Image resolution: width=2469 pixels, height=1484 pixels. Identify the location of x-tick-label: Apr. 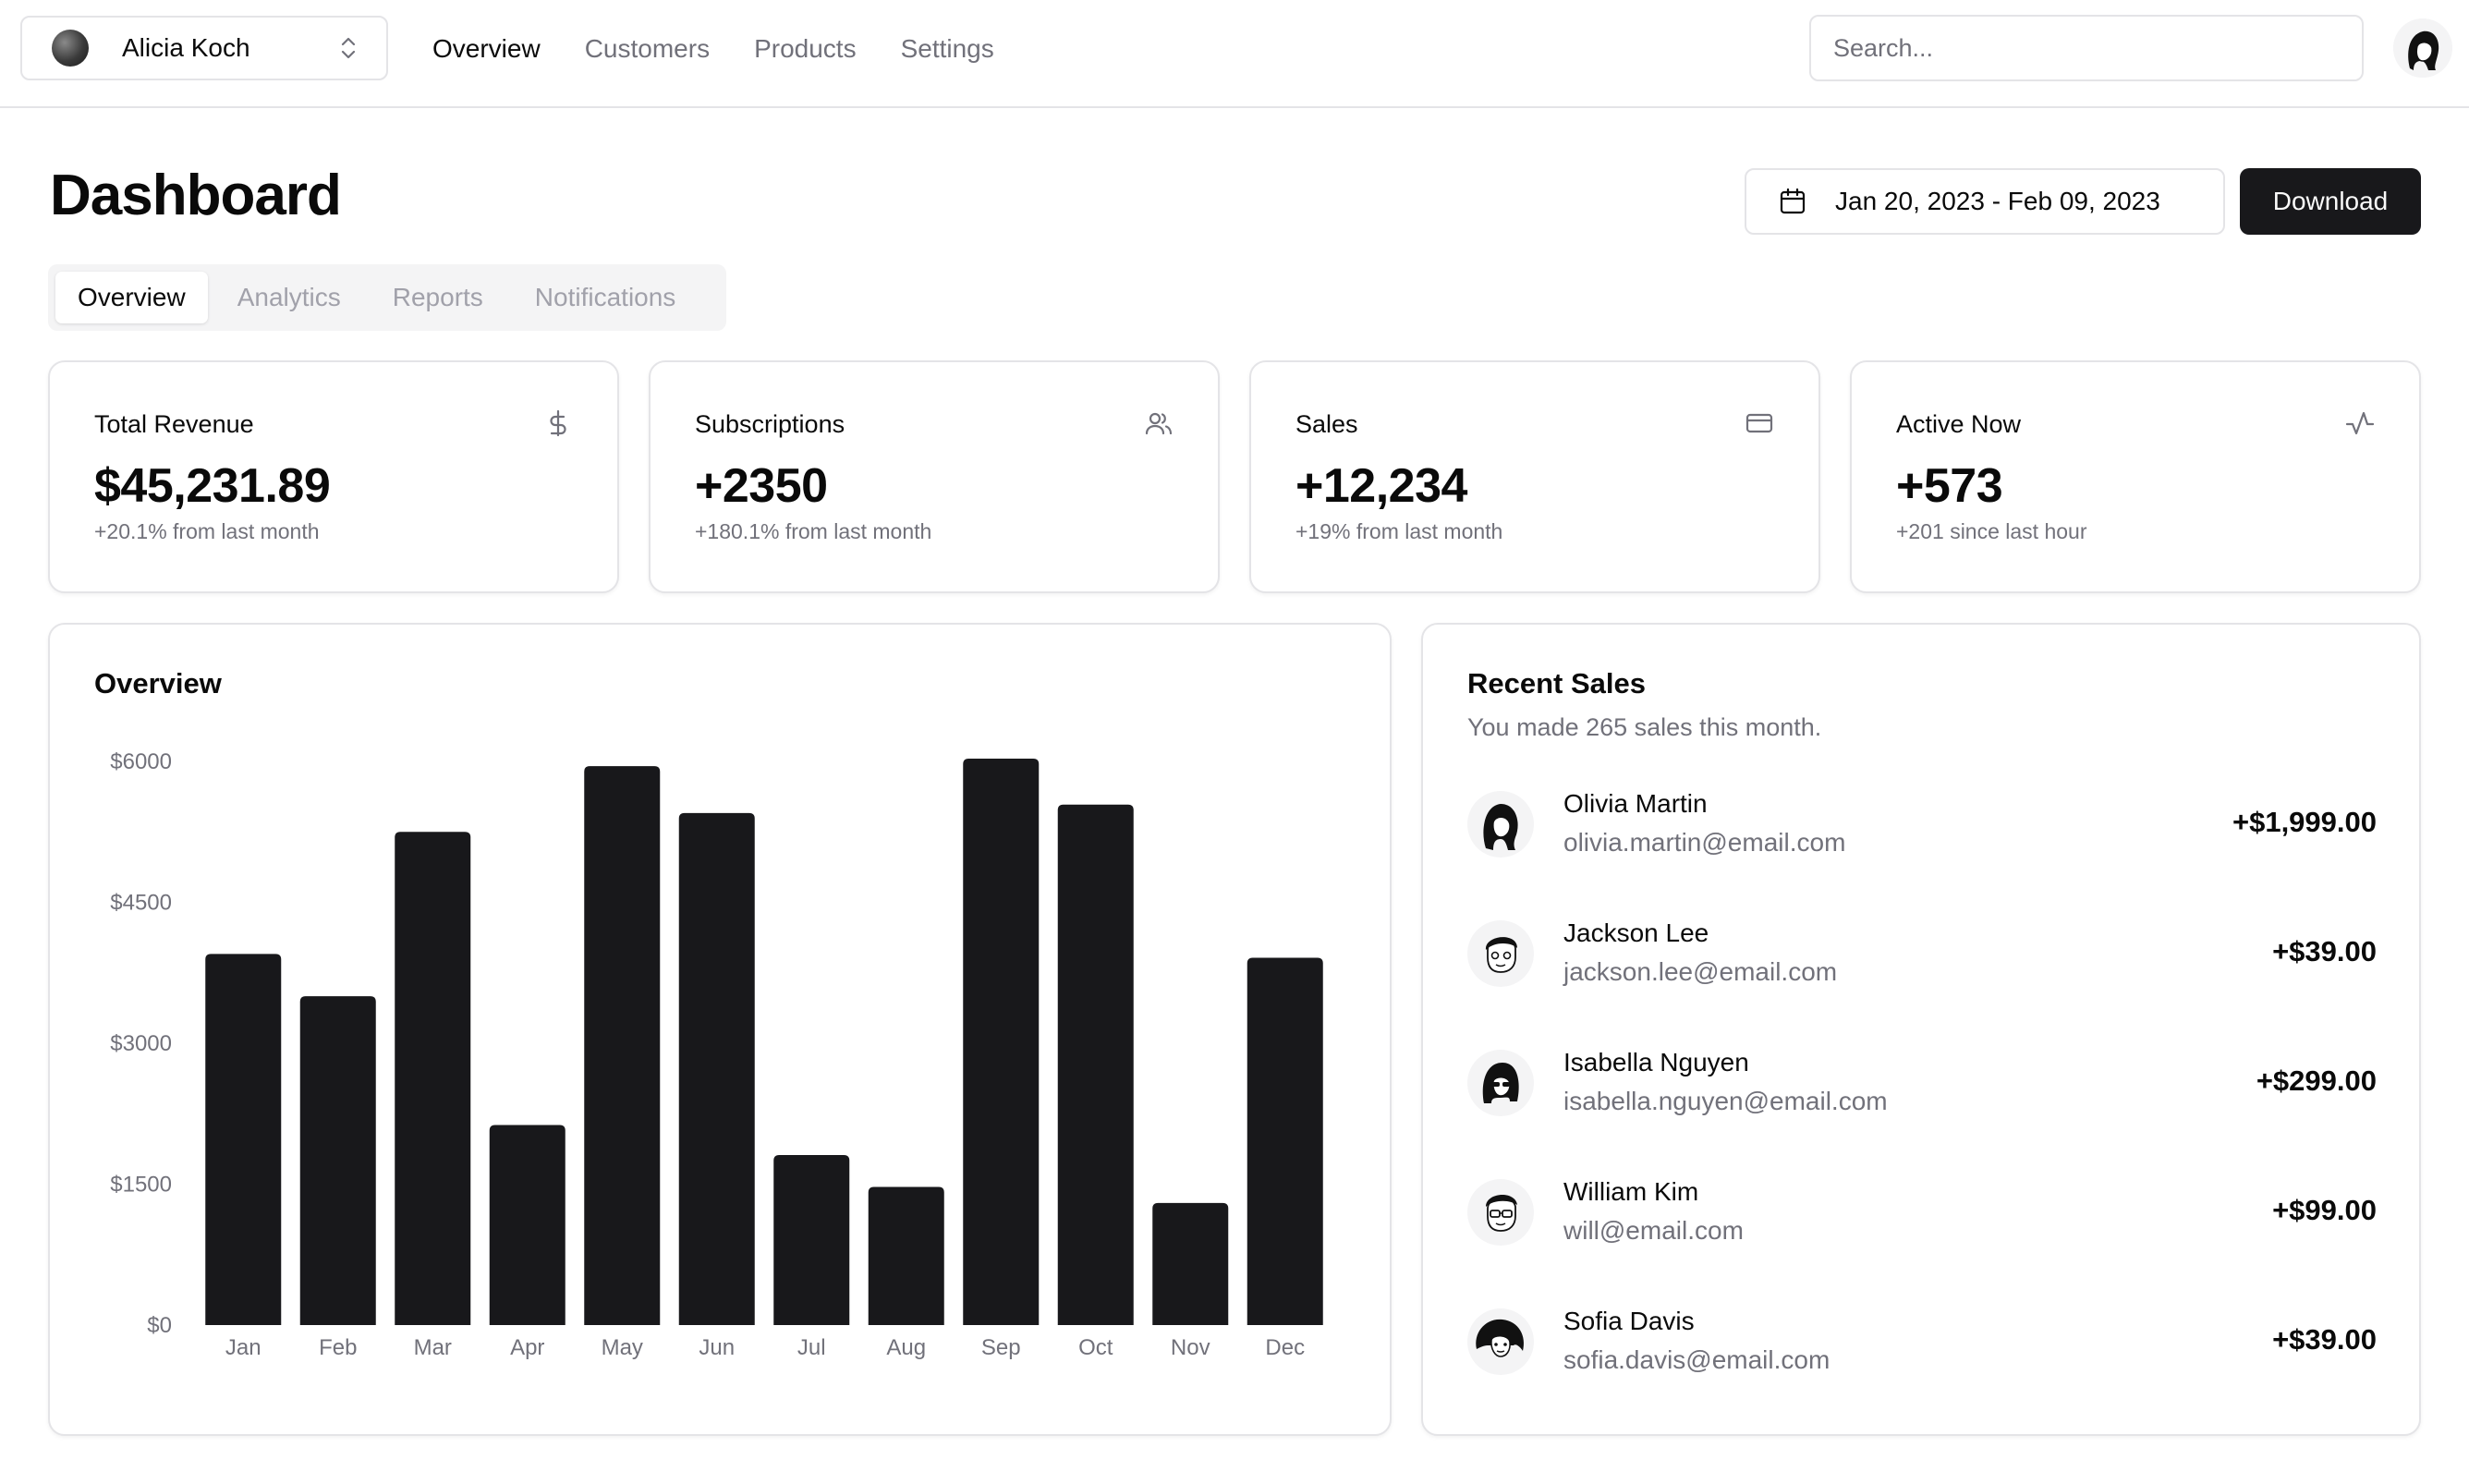
(527, 1347).